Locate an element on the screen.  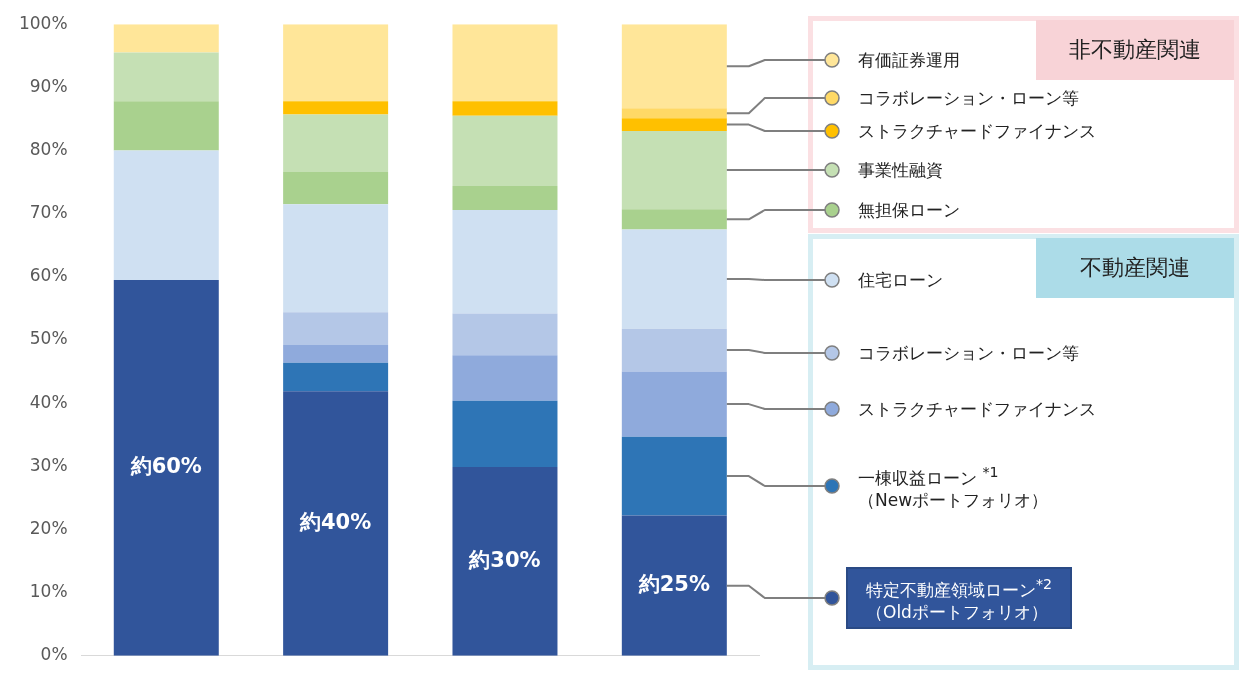
y-tick-label: 70% is located at coordinates (48, 212).